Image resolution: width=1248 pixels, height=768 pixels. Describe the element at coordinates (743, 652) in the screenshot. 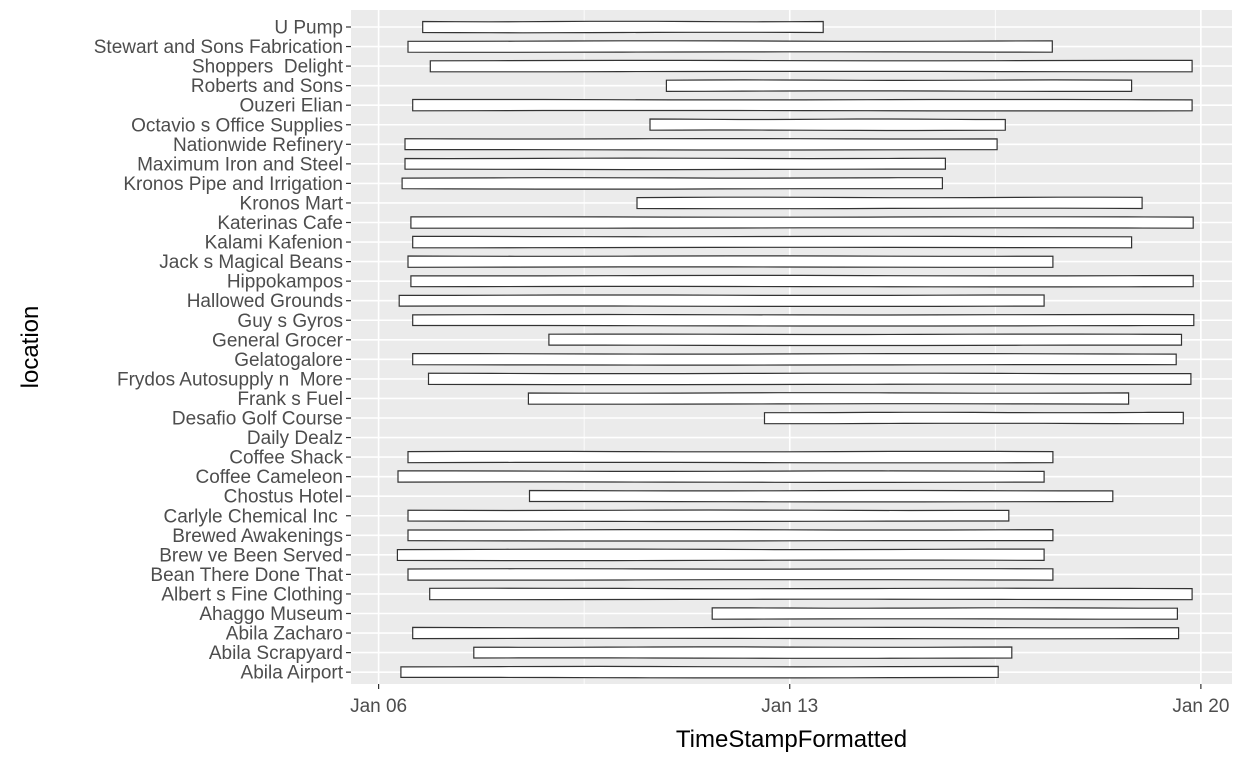

I see `violin-abila-scrapyard` at that location.